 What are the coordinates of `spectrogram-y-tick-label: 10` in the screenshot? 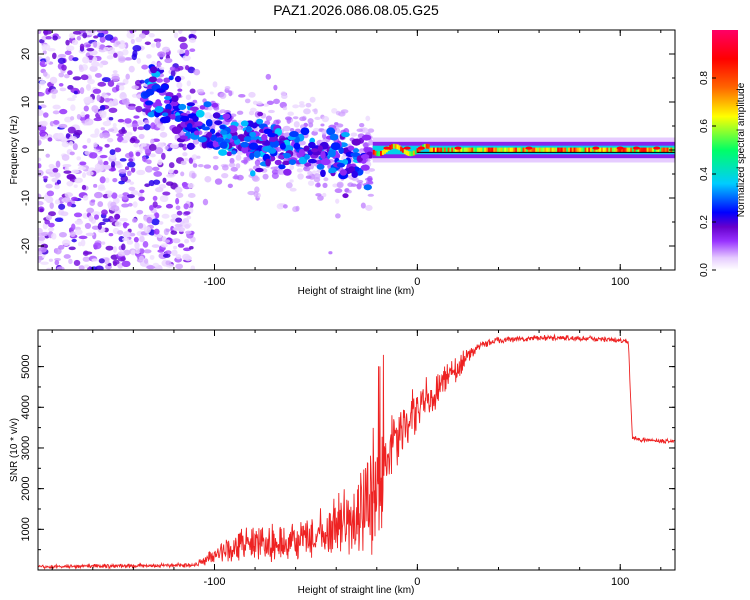 It's located at (26, 102).